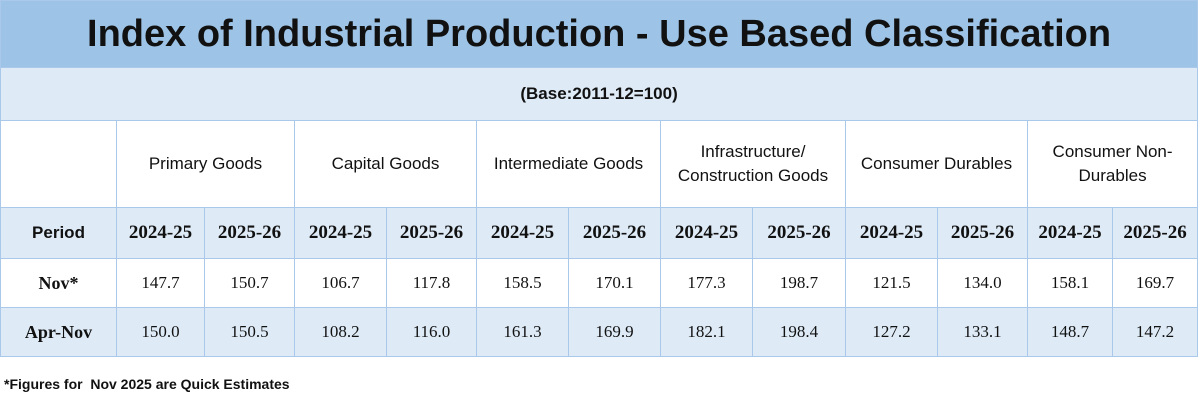  Describe the element at coordinates (160, 332) in the screenshot. I see `value-cell: 150.0` at that location.